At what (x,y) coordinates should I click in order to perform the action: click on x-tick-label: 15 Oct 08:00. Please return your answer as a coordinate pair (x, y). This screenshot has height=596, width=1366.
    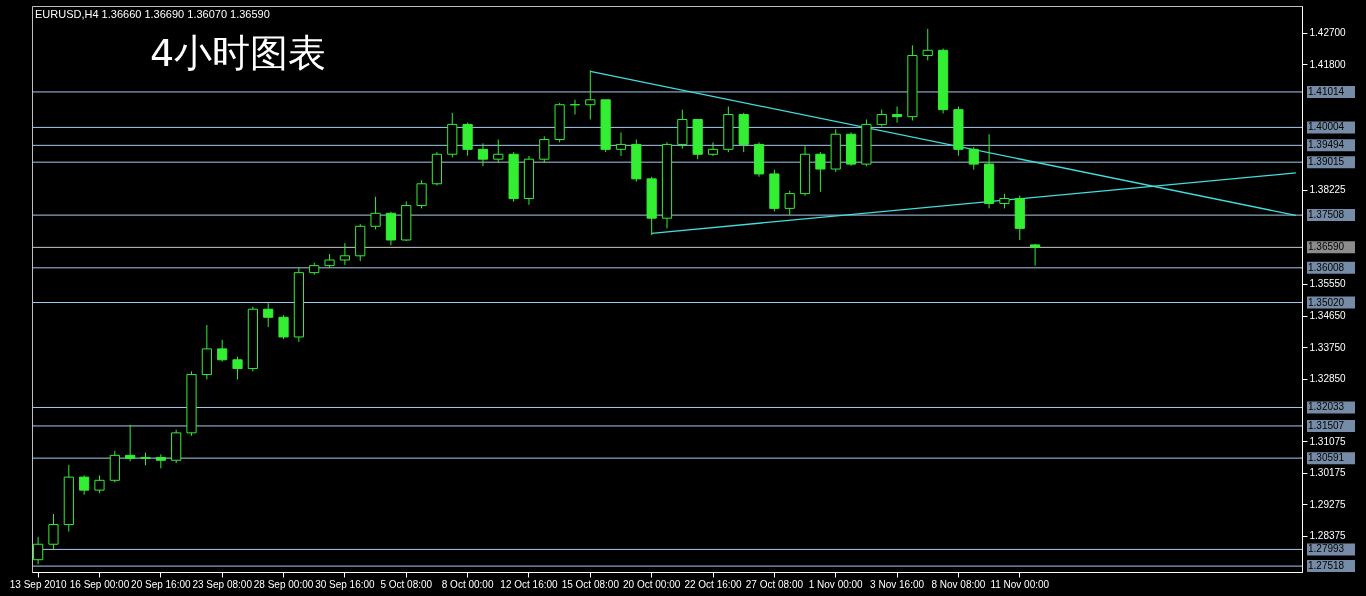
    Looking at the image, I should click on (590, 584).